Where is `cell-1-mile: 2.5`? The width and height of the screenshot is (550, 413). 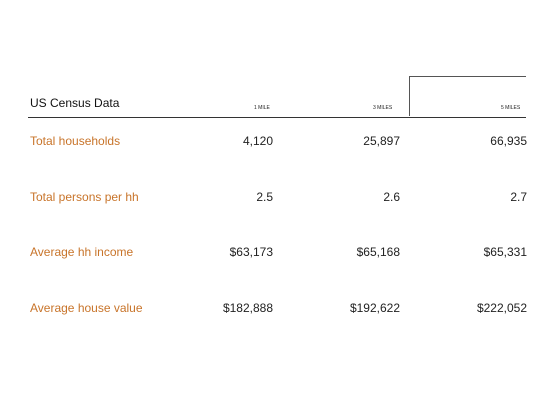 cell-1-mile: 2.5 is located at coordinates (264, 197).